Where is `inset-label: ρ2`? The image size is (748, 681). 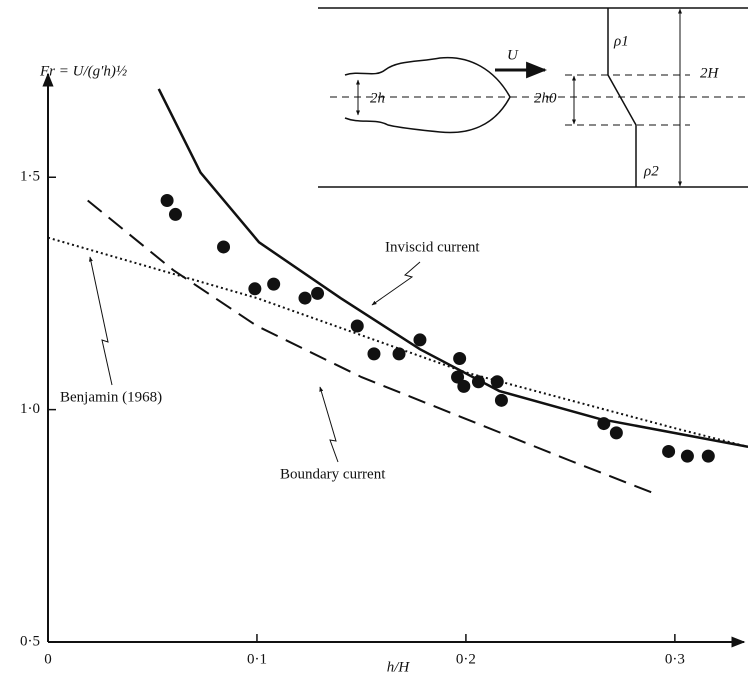
inset-label: ρ2 is located at coordinates (651, 171).